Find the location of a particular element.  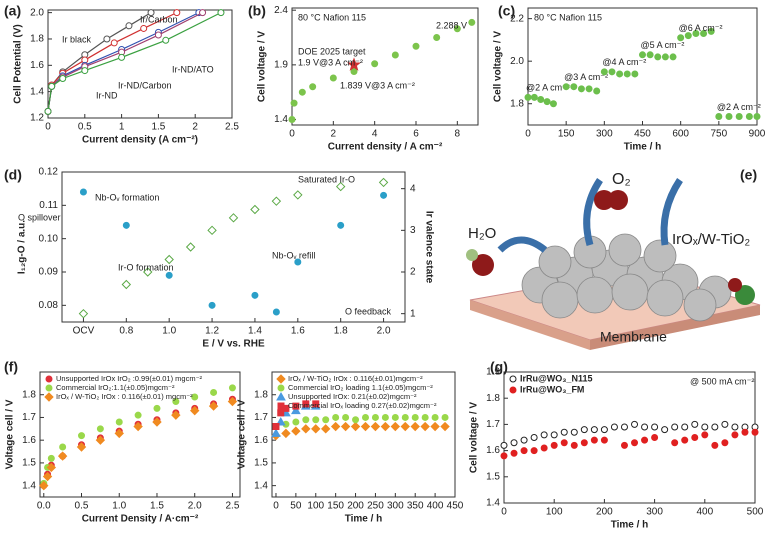

molecule is located at coordinates (483, 265).